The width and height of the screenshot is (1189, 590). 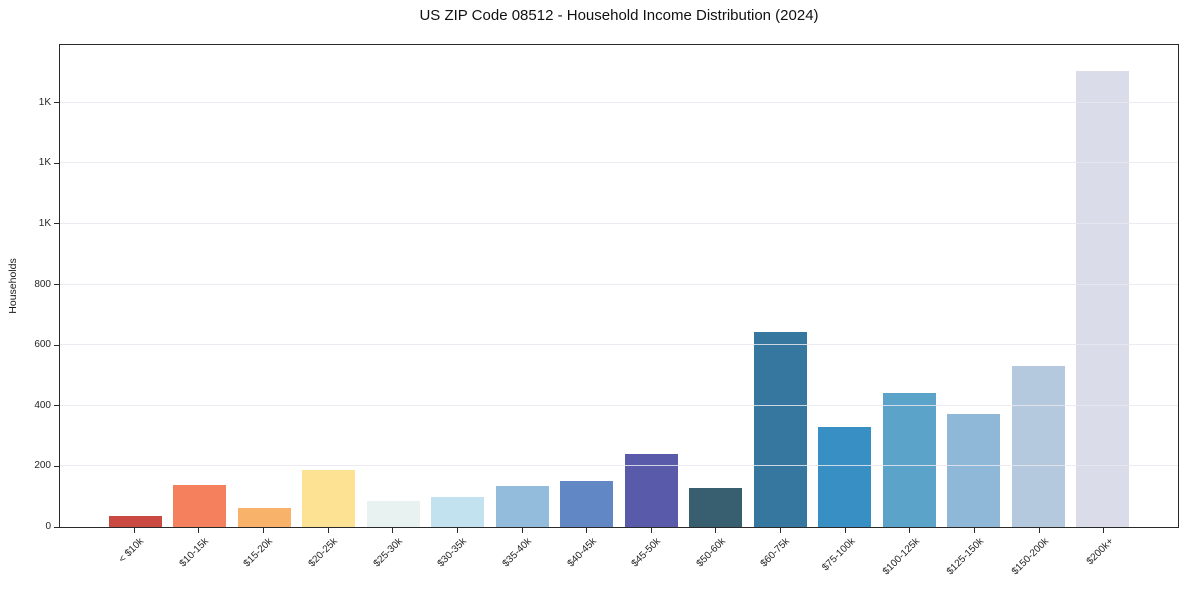 What do you see at coordinates (452, 553) in the screenshot?
I see `x-tick-label: $30-35k` at bounding box center [452, 553].